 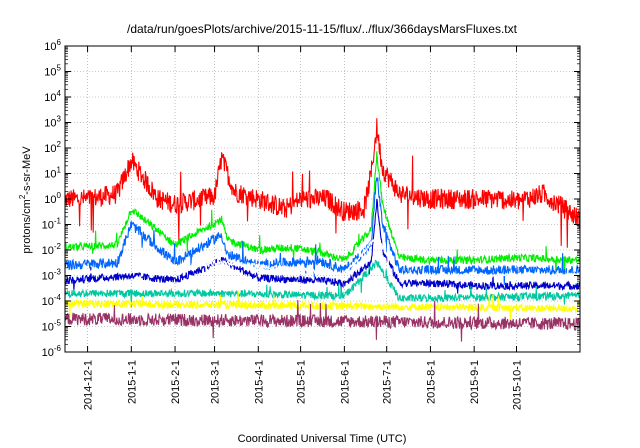 What do you see at coordinates (27, 170) in the screenshot?
I see `y-axis-label-suffix: -s-sr-MeV` at bounding box center [27, 170].